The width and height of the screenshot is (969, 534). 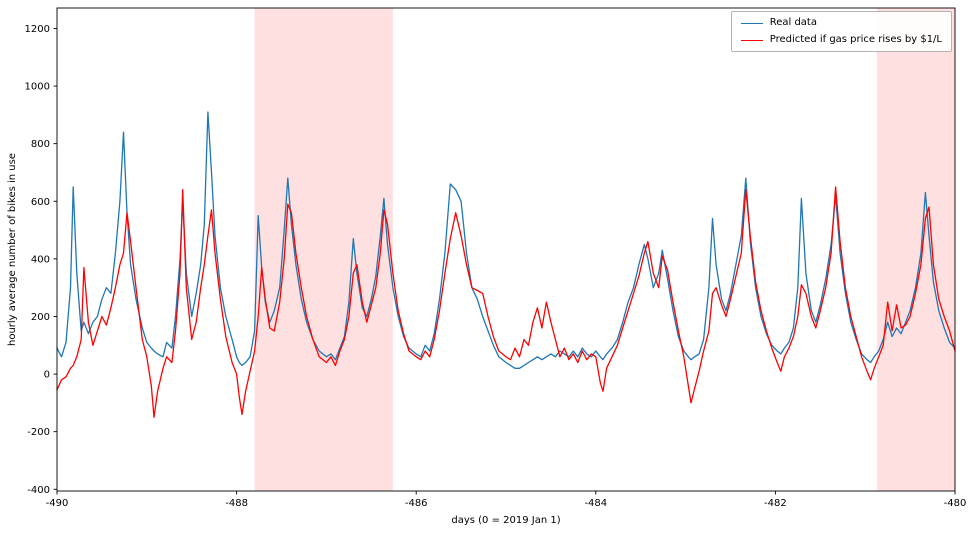 I want to click on x-axis-label: days (0 = 2019 Jan 1), so click(x=505, y=520).